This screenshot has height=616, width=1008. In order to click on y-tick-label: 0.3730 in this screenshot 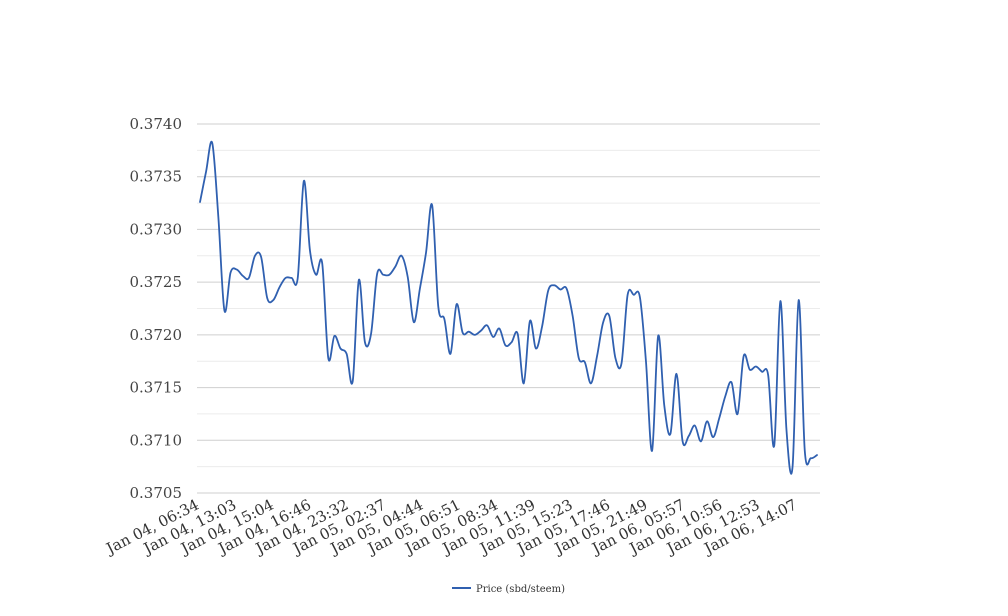, I will do `click(156, 229)`.